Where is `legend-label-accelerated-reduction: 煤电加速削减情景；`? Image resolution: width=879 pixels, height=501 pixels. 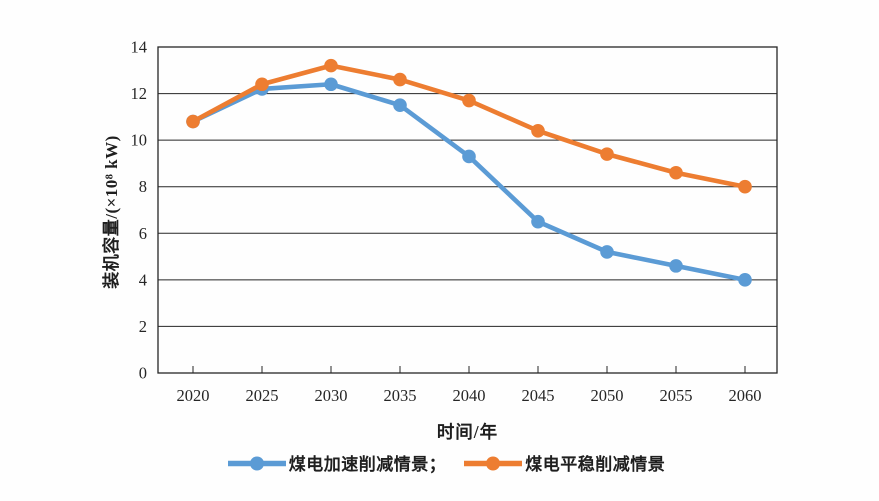
legend-label-accelerated-reduction: 煤电加速削减情景； is located at coordinates (367, 464).